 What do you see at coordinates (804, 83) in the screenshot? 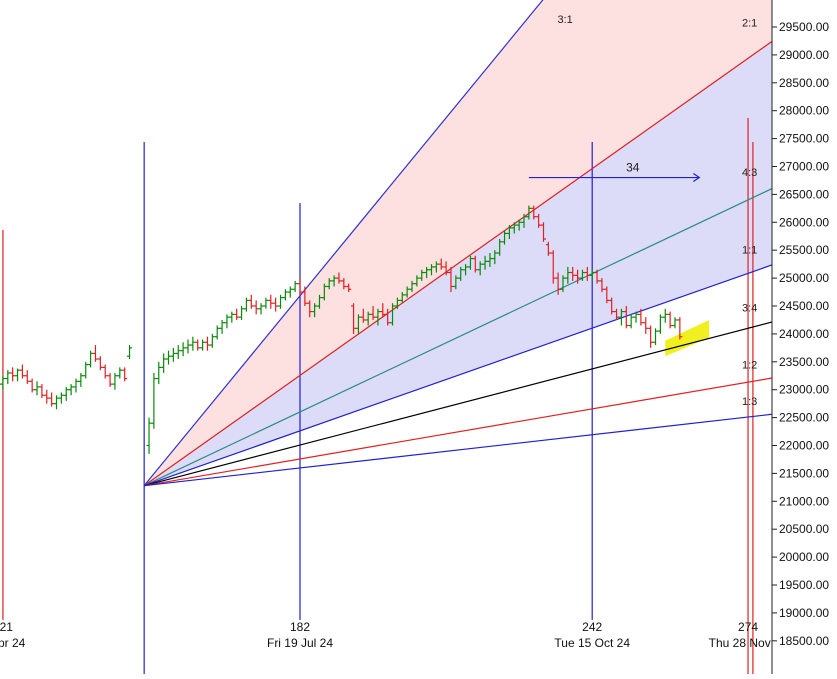
I see `y-axis-tick-label: 28500.00` at bounding box center [804, 83].